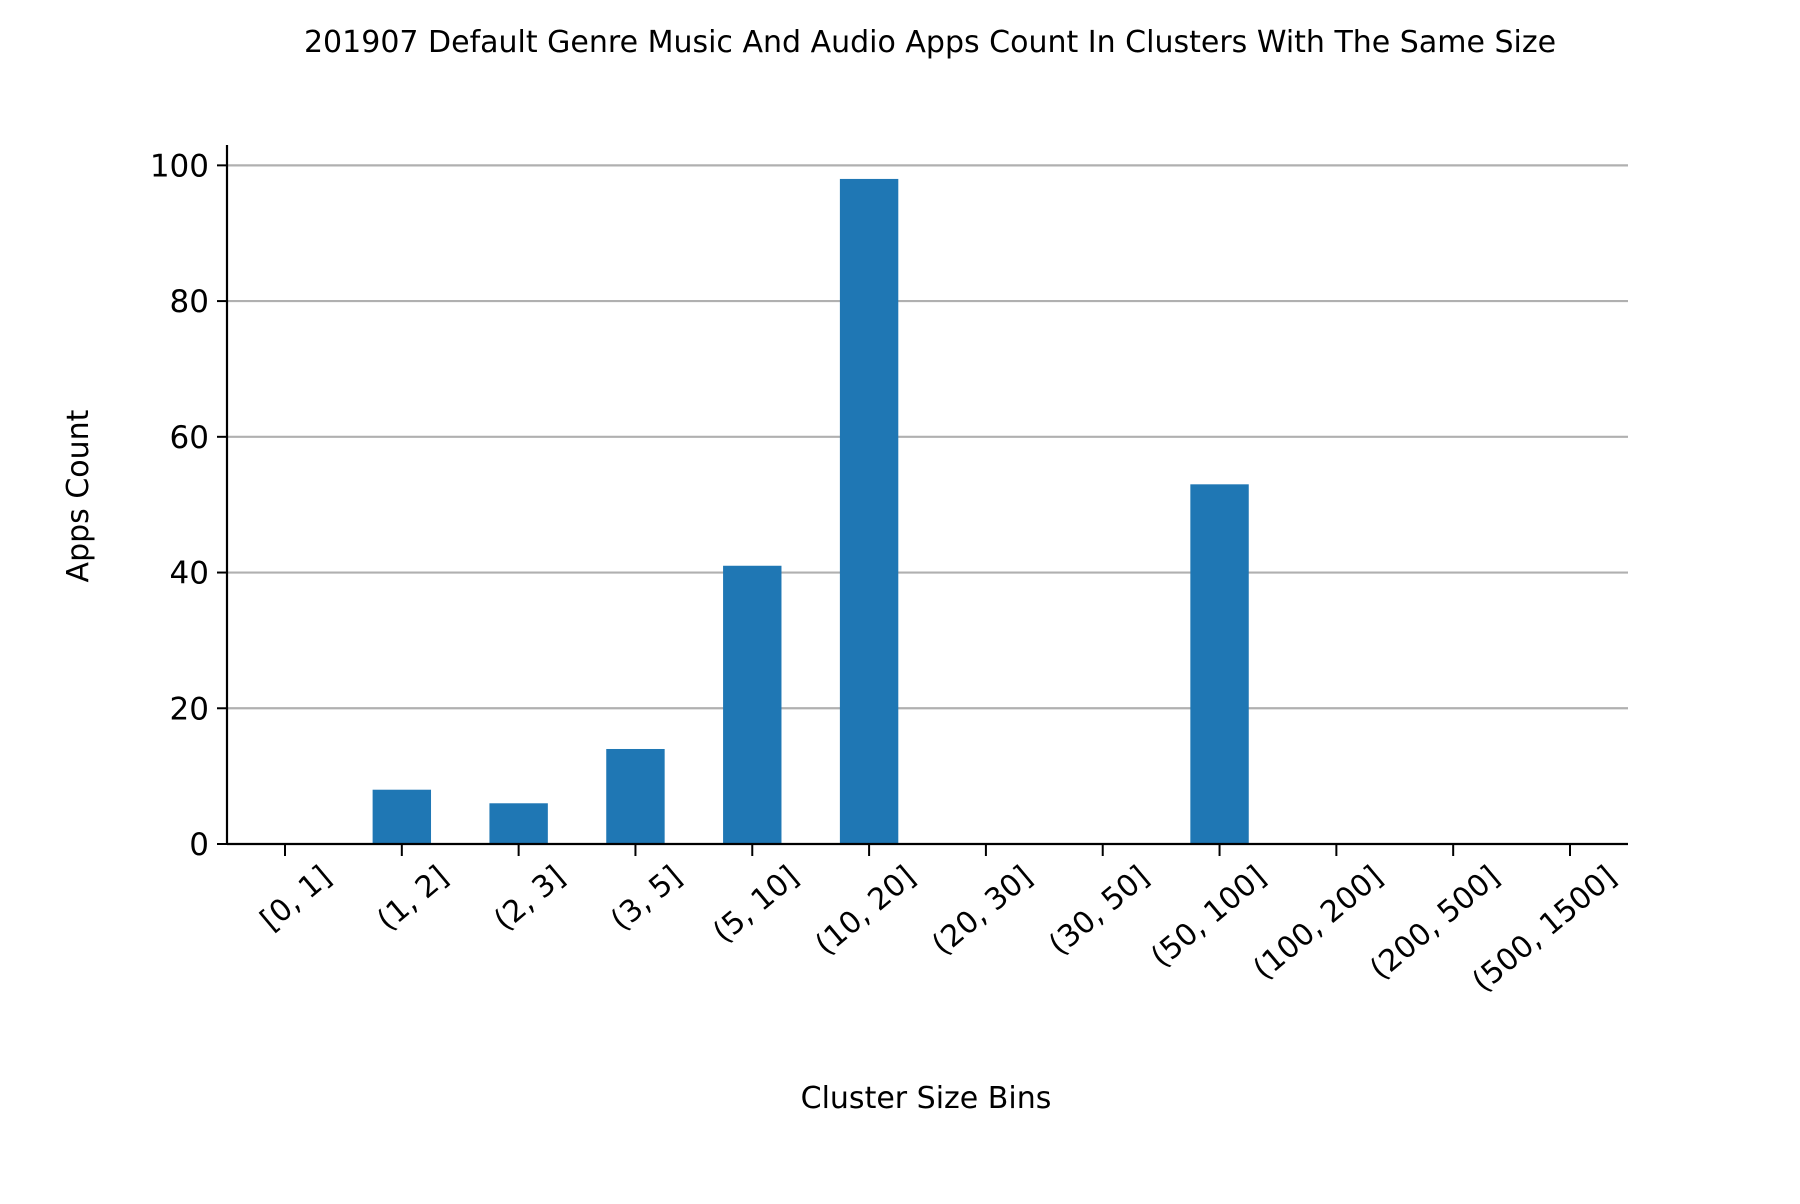  Describe the element at coordinates (179, 166) in the screenshot. I see `y-tick-label-100: 100` at that location.